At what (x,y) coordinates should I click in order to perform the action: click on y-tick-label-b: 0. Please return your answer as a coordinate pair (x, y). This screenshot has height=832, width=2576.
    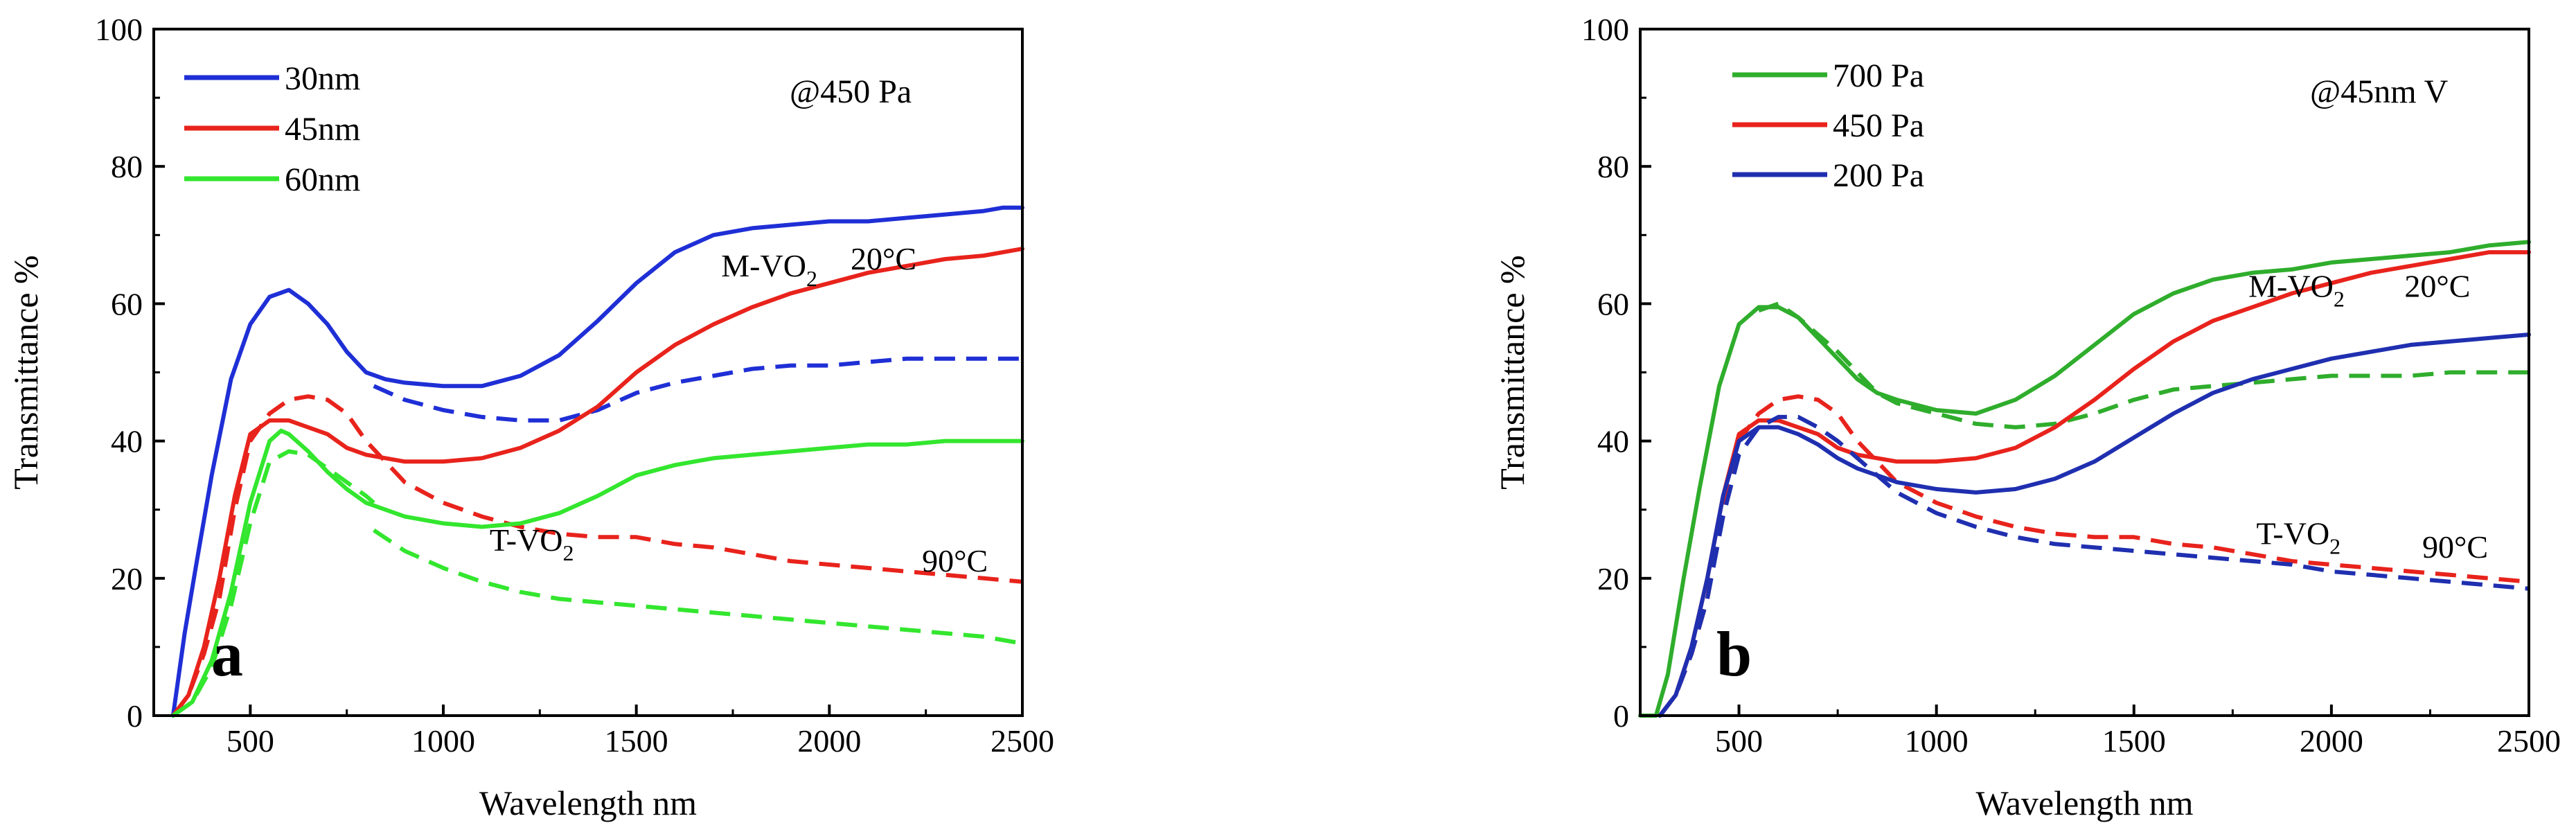
    Looking at the image, I should click on (1621, 716).